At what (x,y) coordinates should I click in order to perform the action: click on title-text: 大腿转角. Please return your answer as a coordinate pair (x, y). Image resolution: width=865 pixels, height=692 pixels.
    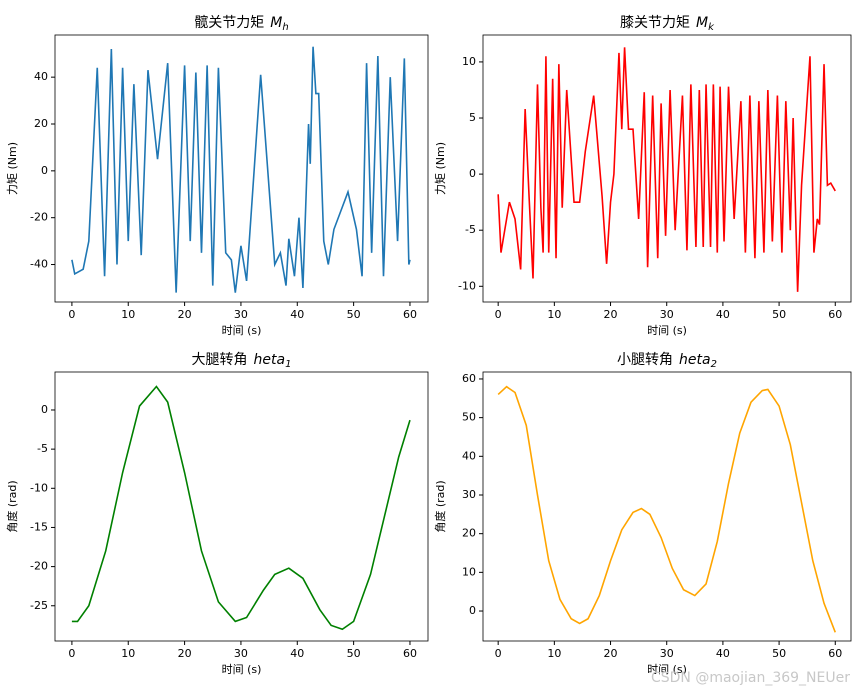
    Looking at the image, I should click on (220, 360).